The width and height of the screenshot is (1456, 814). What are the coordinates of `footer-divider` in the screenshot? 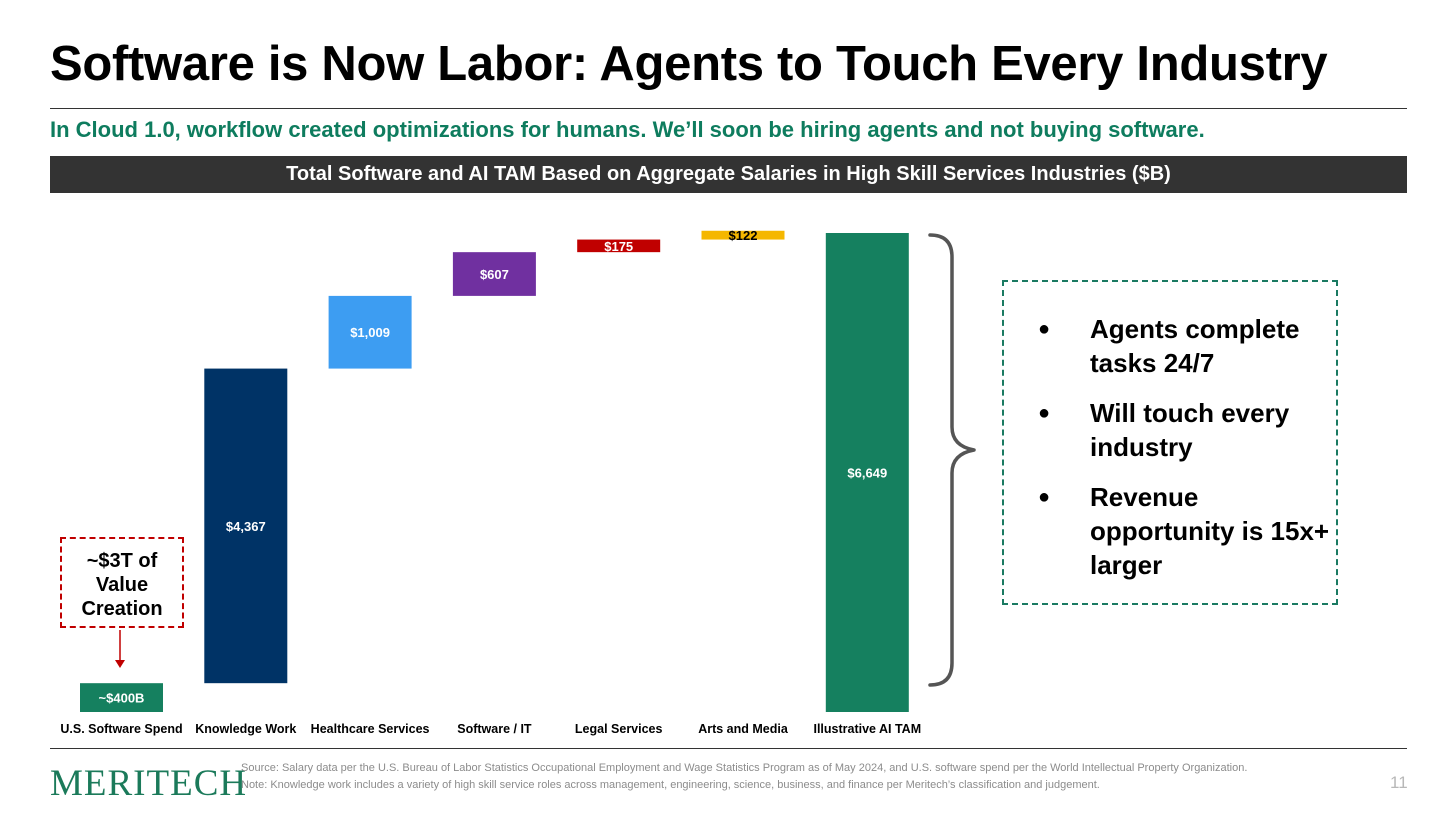 It's located at (728, 748).